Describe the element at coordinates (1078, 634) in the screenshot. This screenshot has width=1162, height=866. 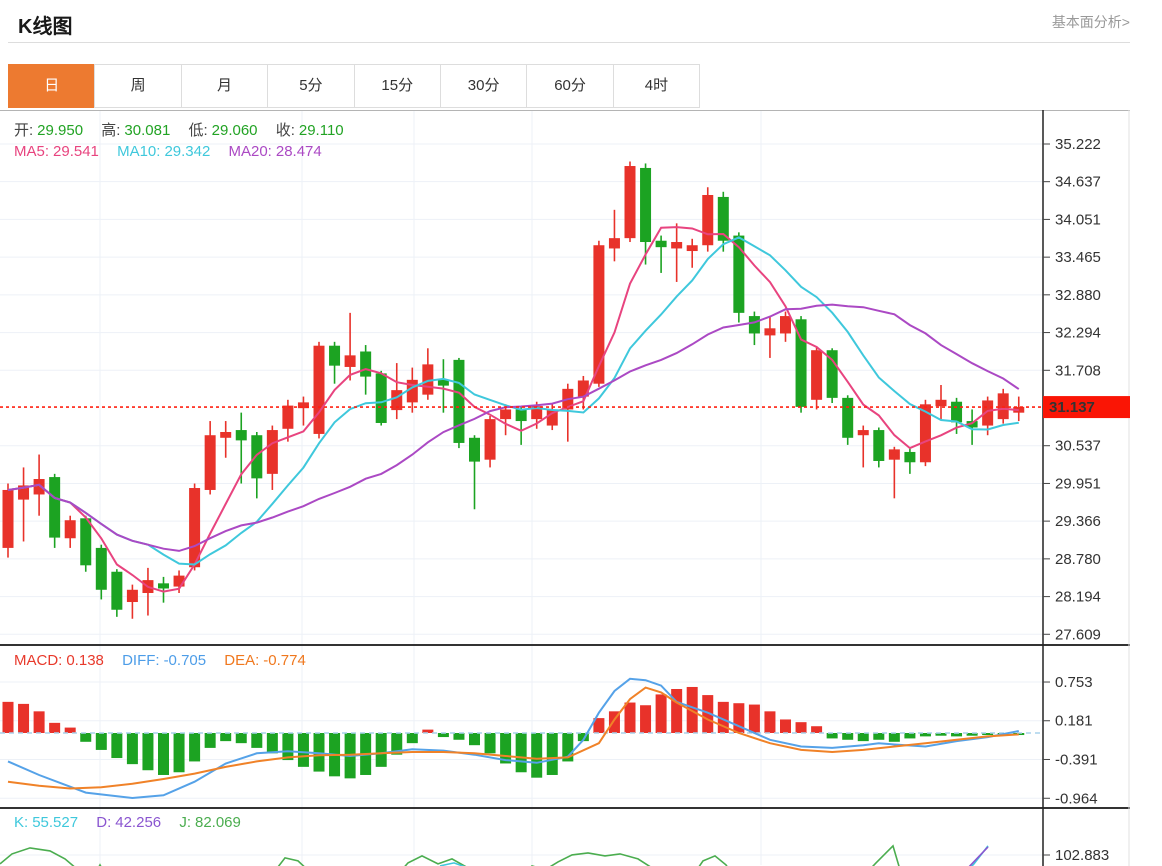
I see `svg-text: 27.609` at that location.